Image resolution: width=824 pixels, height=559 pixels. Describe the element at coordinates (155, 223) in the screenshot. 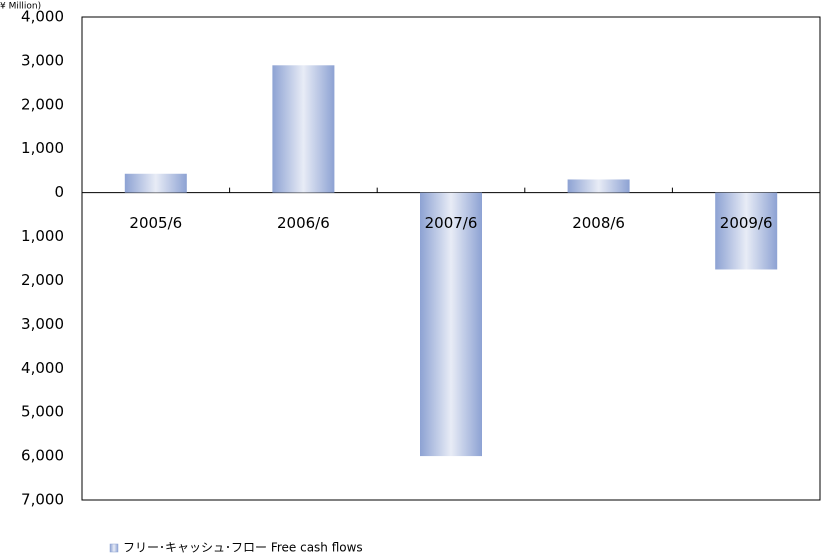

I see `x-tick-label: 2005/6` at that location.